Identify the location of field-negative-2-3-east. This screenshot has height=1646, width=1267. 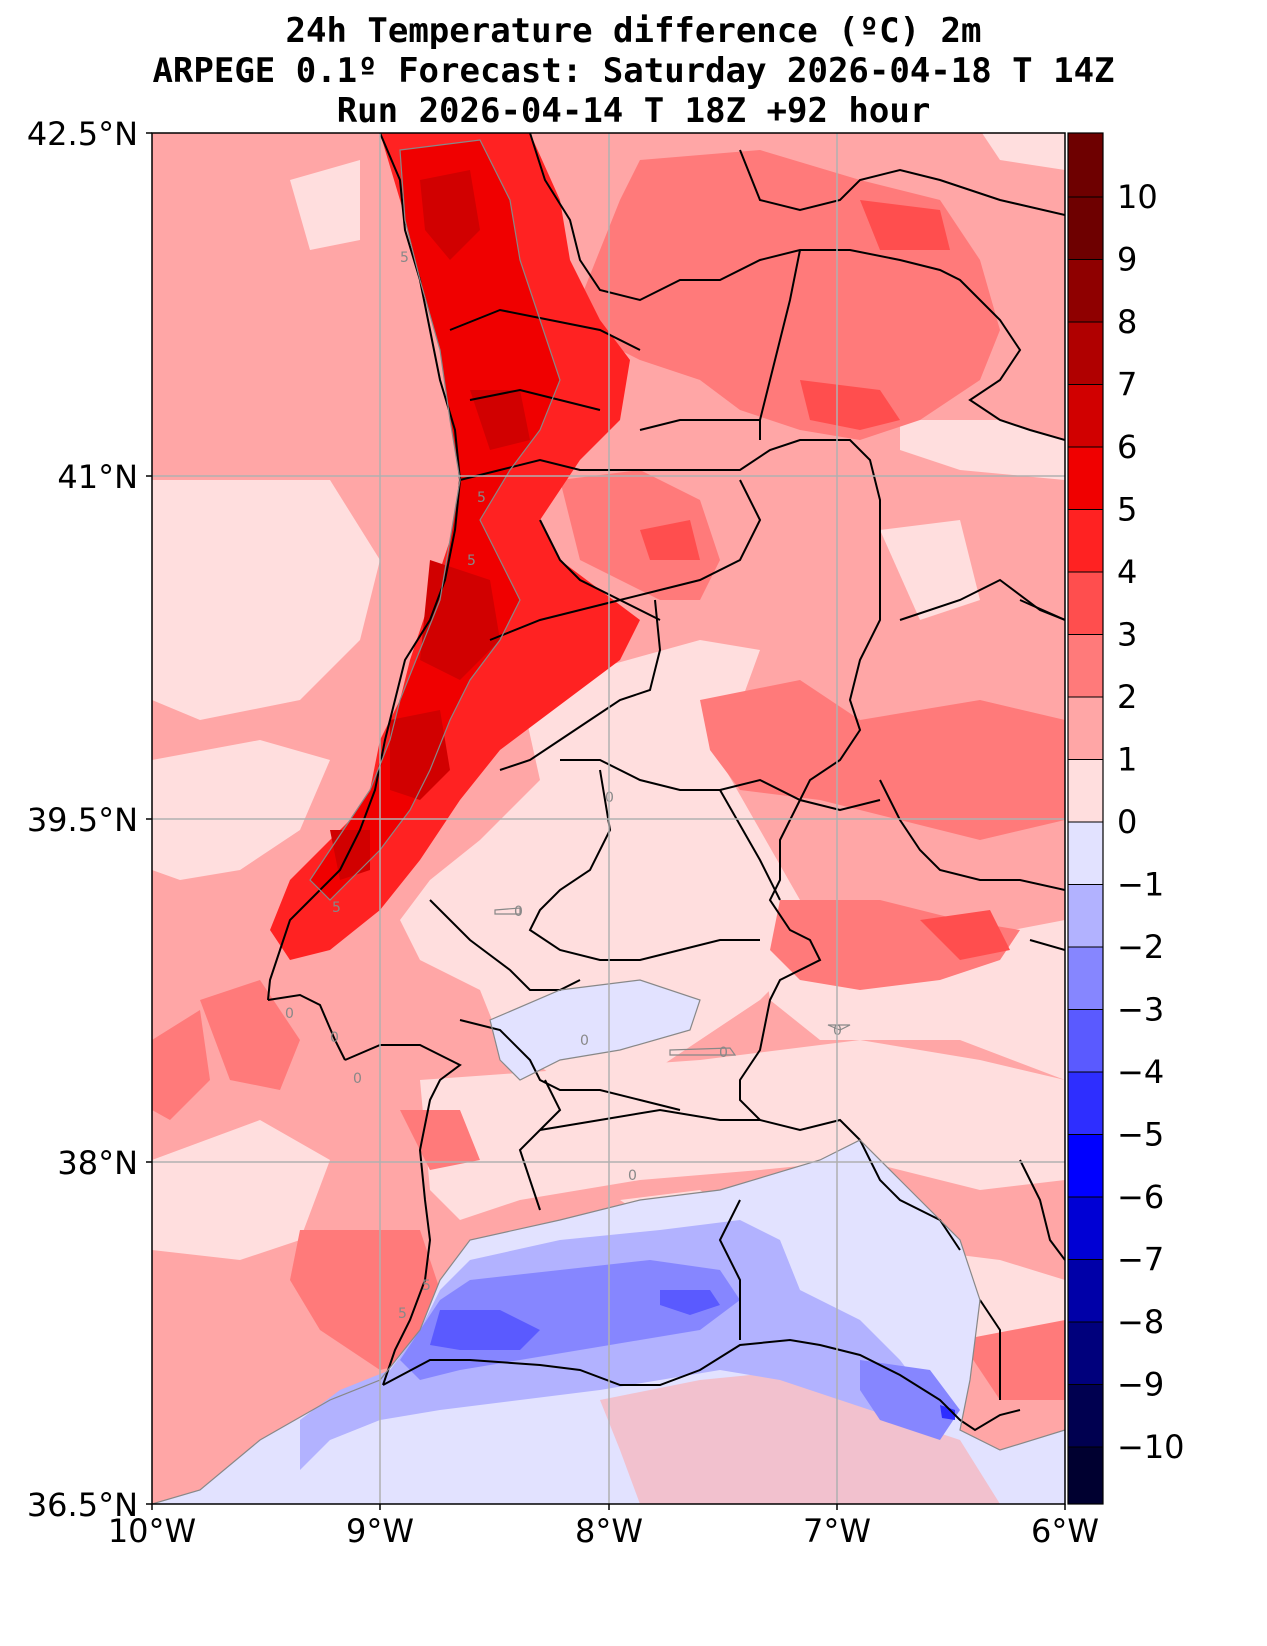
(910, 1400).